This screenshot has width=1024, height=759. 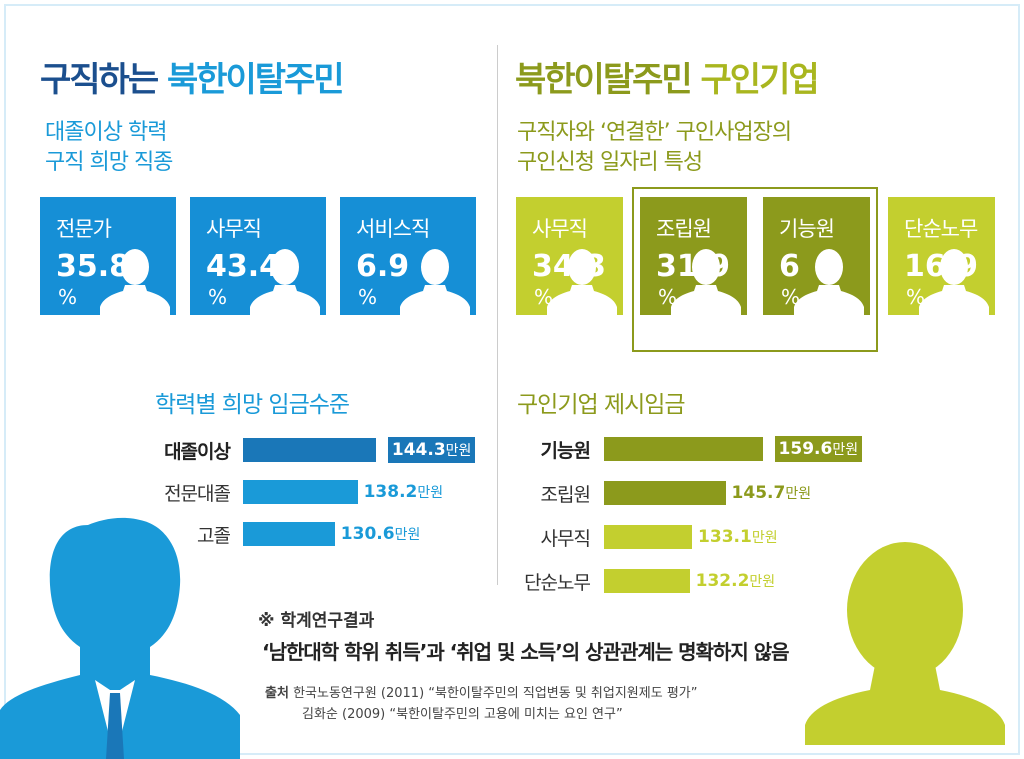 I want to click on value-number: 144.3, so click(x=418, y=450).